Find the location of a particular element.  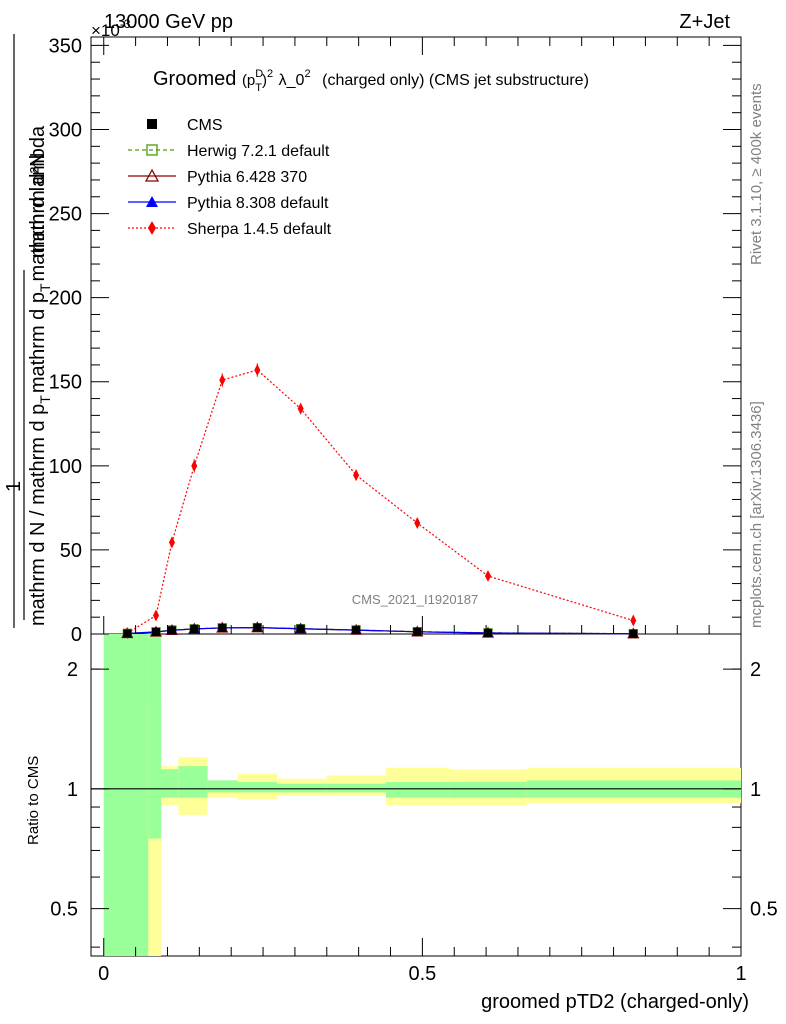

legend-label: Sherpa 1.4.5 default is located at coordinates (259, 229).